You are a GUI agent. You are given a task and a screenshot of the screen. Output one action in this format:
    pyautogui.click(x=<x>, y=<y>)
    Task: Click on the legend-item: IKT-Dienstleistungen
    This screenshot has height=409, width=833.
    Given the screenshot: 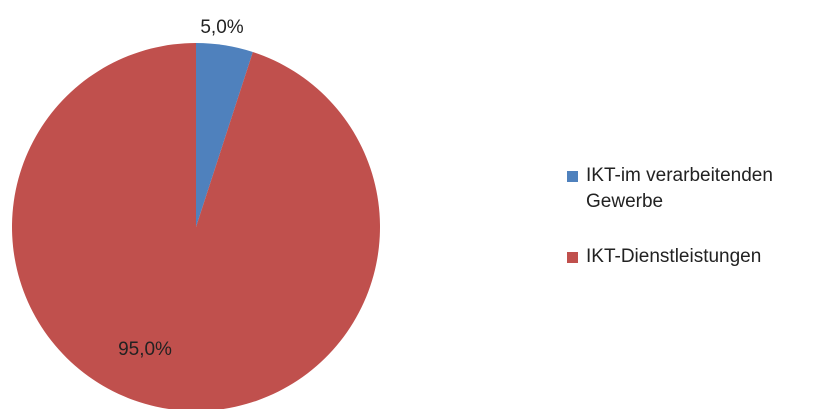 What is the action you would take?
    pyautogui.click(x=700, y=257)
    